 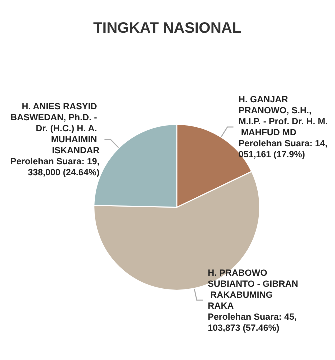 I want to click on slice-label: H. PRABOWO SUBIANTO - GIBRAN RAKABUMING RAKA, so click(x=253, y=289).